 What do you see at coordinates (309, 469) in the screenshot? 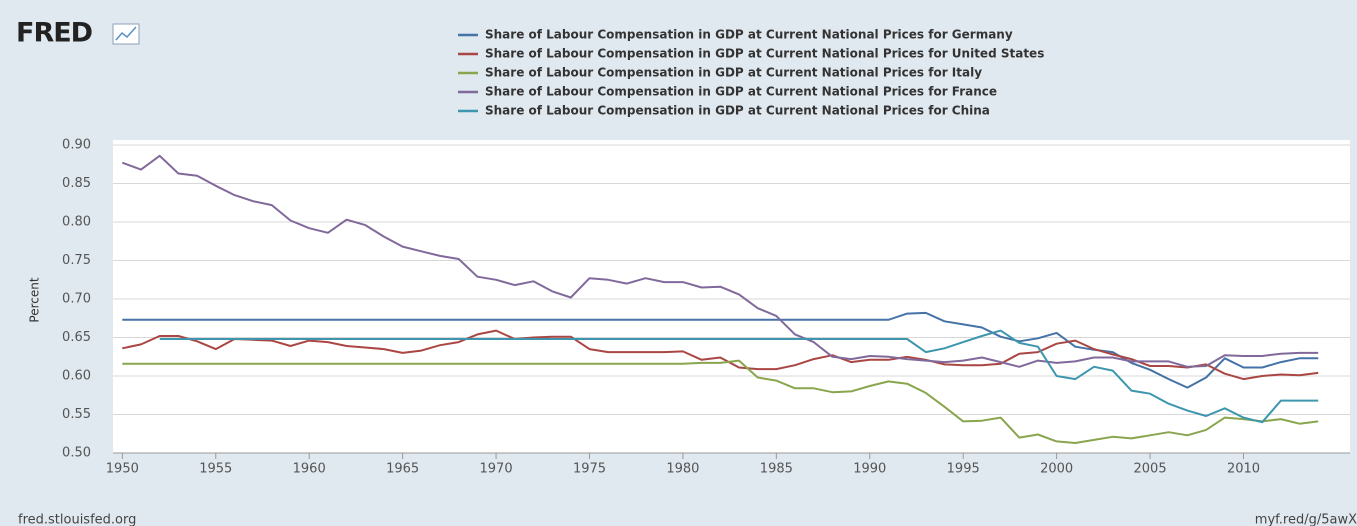
I see `x-tick-label: 1960` at bounding box center [309, 469].